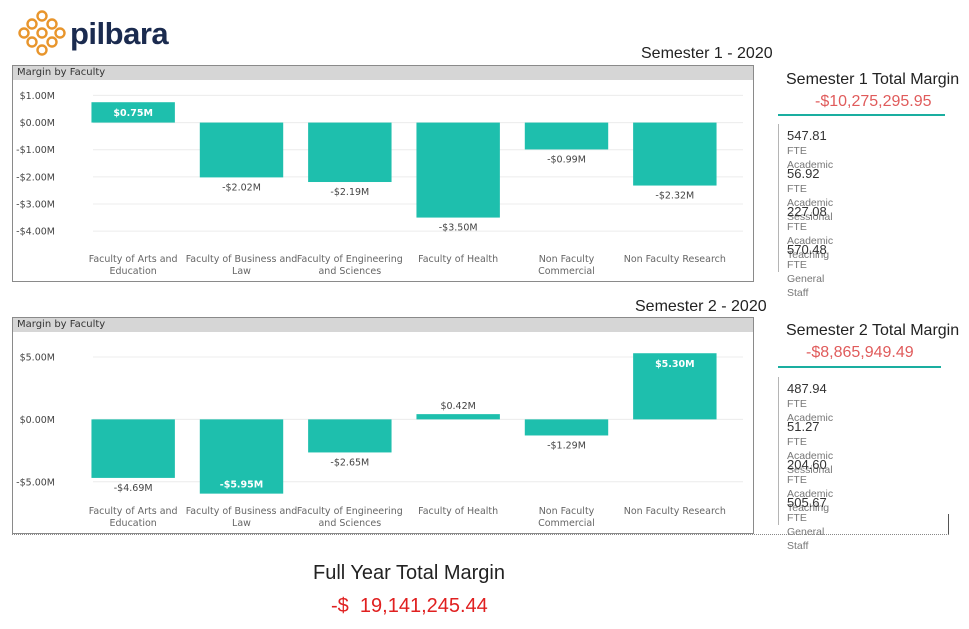  What do you see at coordinates (803, 173) in the screenshot?
I see `kpi-value: 56.92` at bounding box center [803, 173].